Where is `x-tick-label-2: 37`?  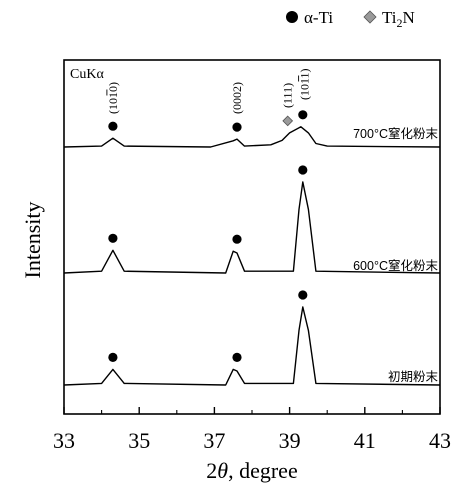 x-tick-label-2: 37 is located at coordinates (214, 440).